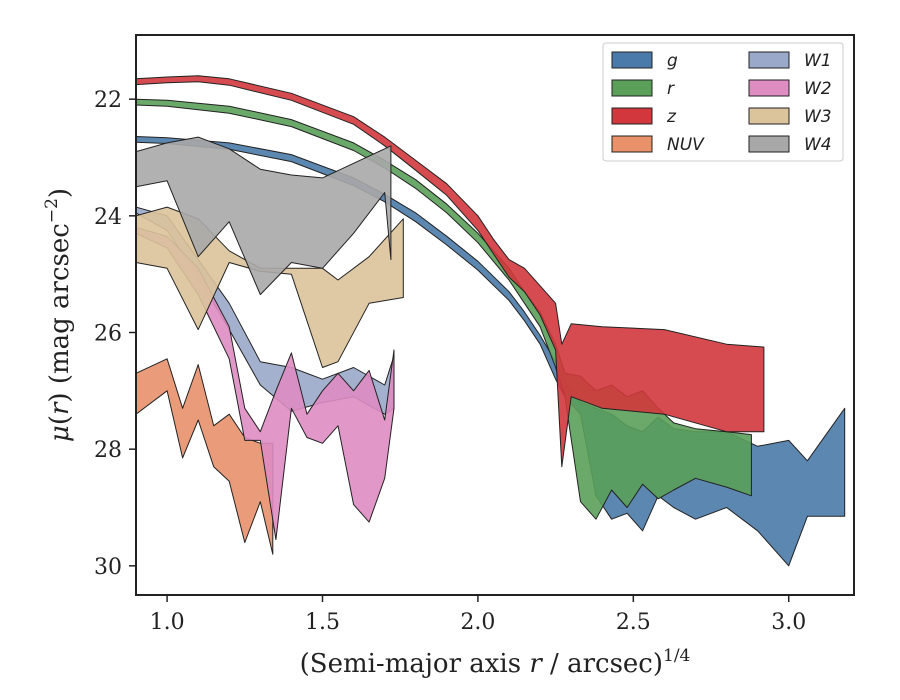 This screenshot has height=700, width=900. I want to click on legend-label-z: z, so click(671, 117).